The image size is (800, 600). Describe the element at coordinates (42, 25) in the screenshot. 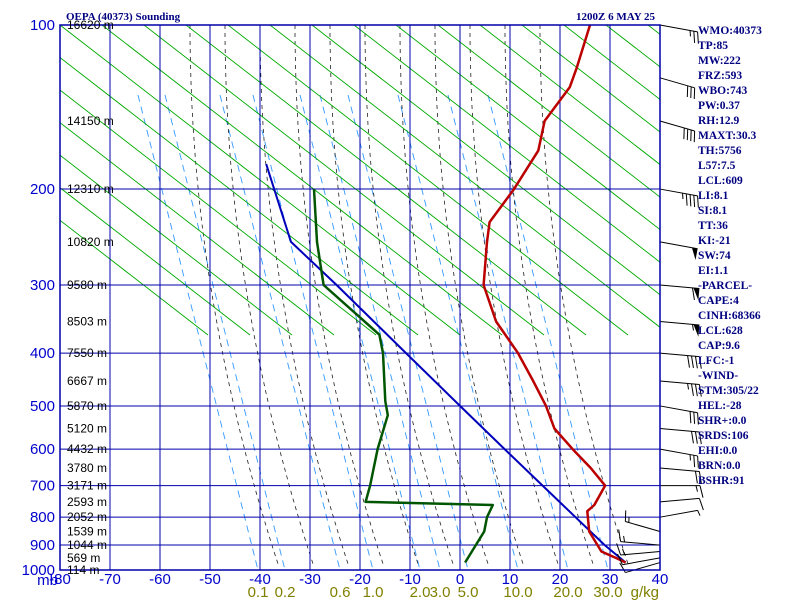

I see `pressure-tick-label: 100` at that location.